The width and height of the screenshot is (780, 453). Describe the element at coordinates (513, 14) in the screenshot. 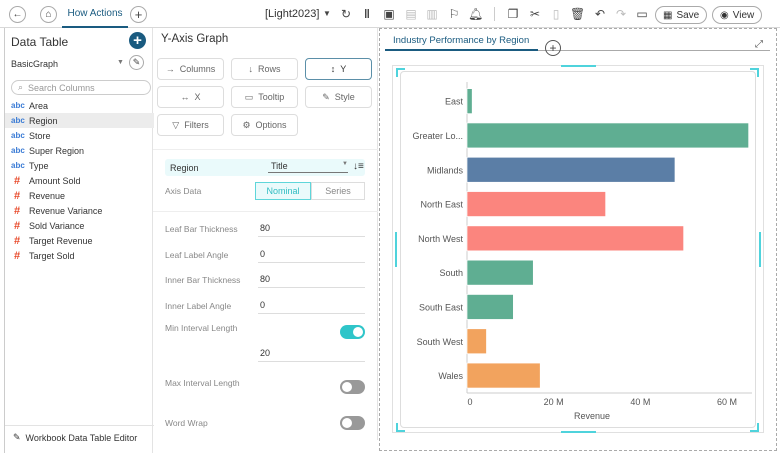

I see `copy-icon: ❐` at that location.